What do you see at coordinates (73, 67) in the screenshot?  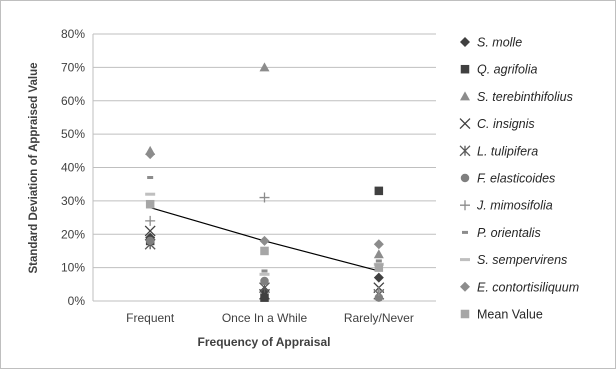 I see `y-tick-label: 70%` at bounding box center [73, 67].